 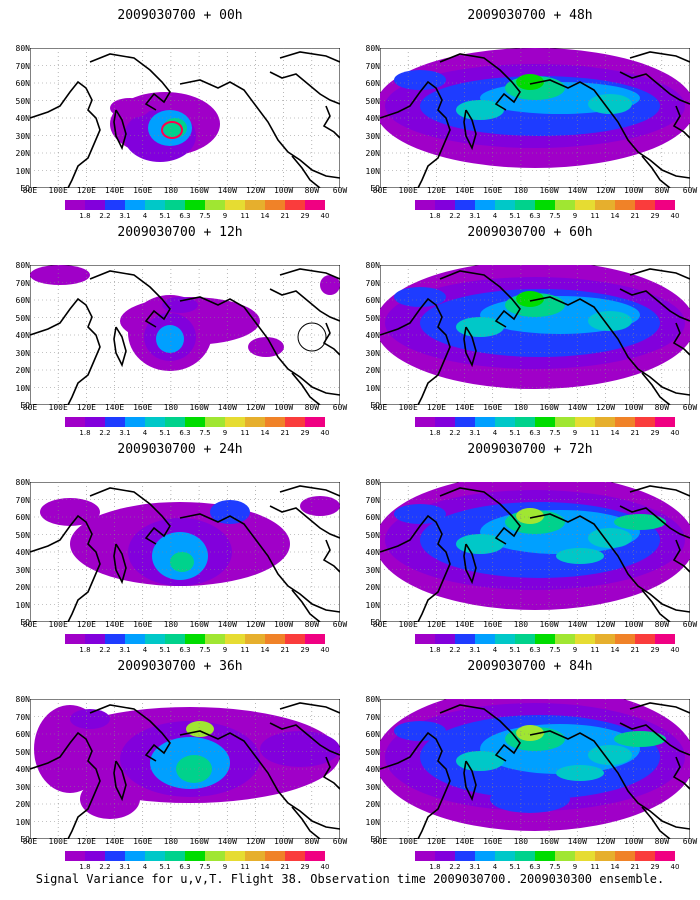 I want to click on colorbar-labels: 1.8 2.2 3.1 4 5.1 6.3 7.5 9 11 14 21 29 40, so click(x=547, y=868).